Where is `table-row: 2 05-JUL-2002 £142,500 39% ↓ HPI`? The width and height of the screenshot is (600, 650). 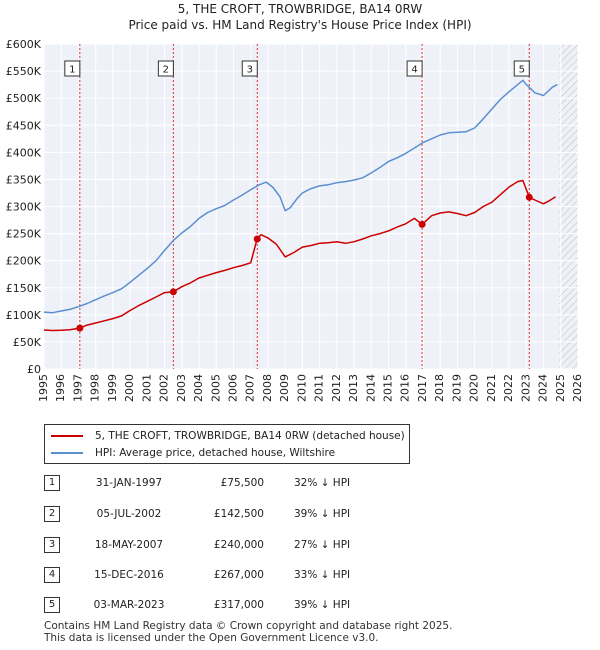 table-row: 2 05-JUL-2002 £142,500 39% ↓ HPI is located at coordinates (304, 515).